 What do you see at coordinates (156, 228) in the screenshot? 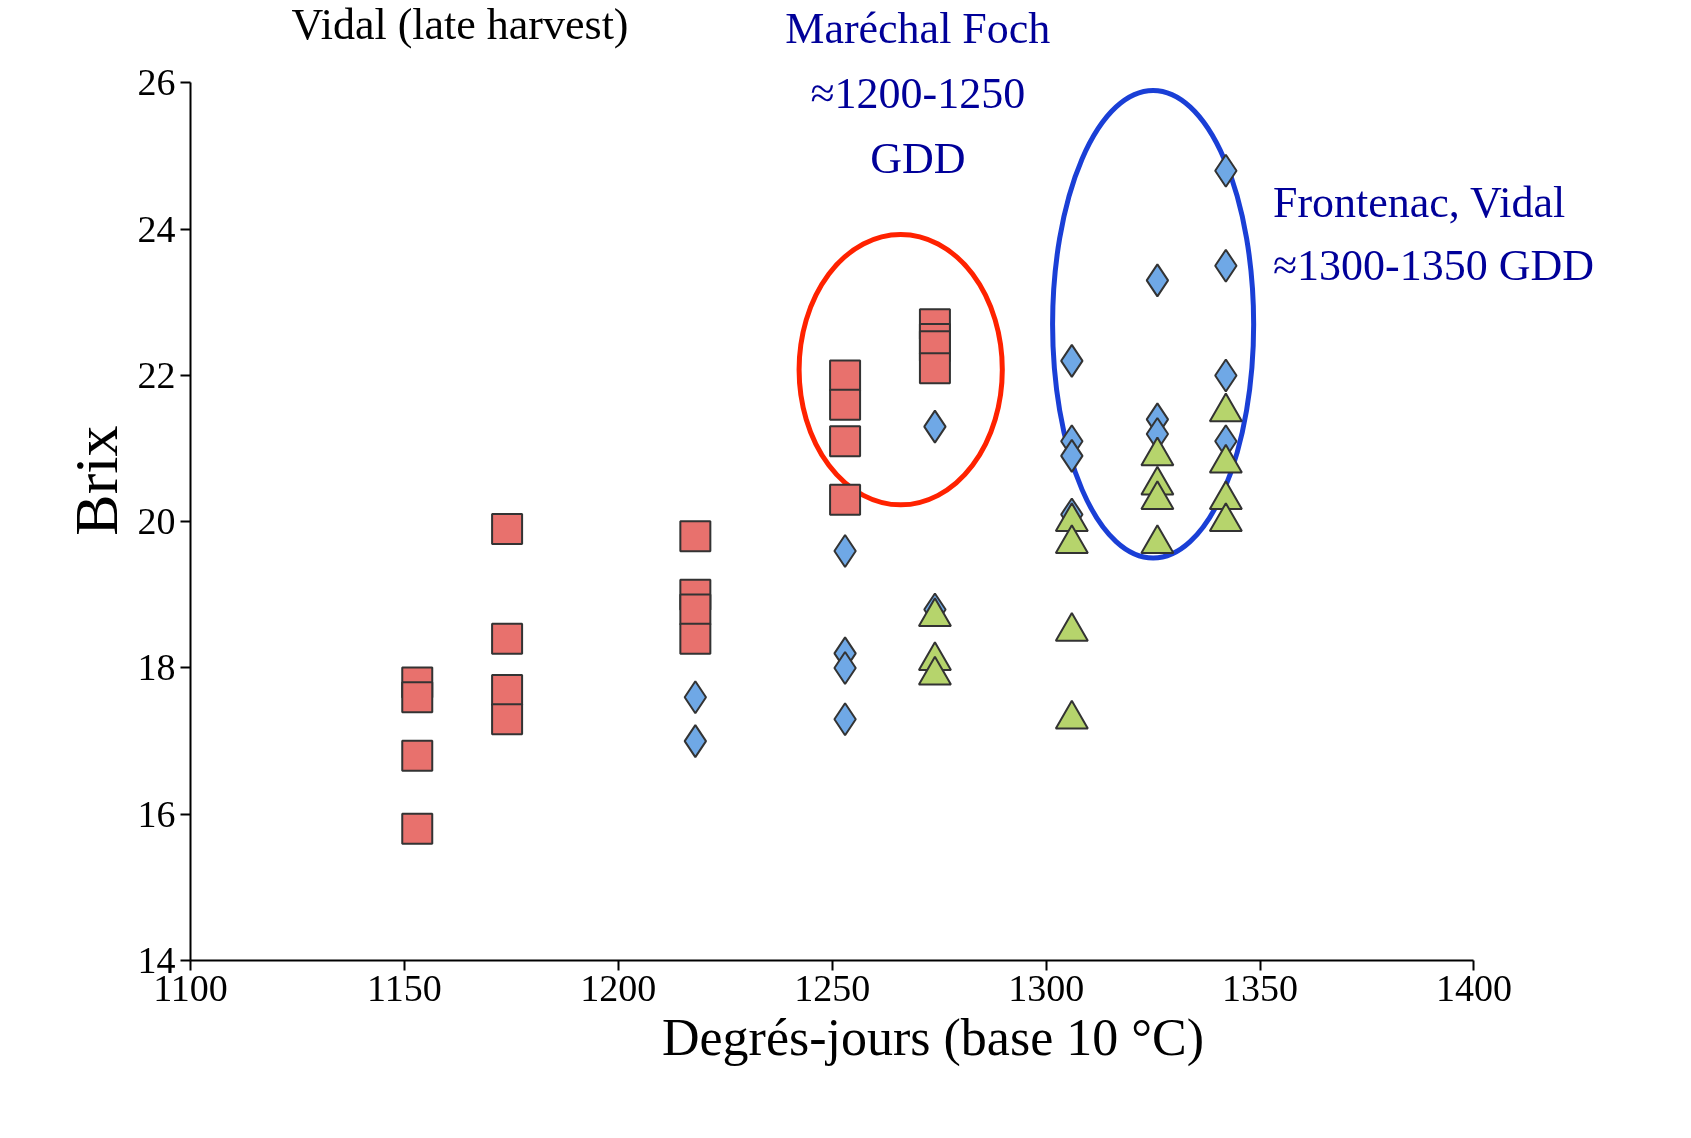
I see `y-tick-label: 24` at bounding box center [156, 228].